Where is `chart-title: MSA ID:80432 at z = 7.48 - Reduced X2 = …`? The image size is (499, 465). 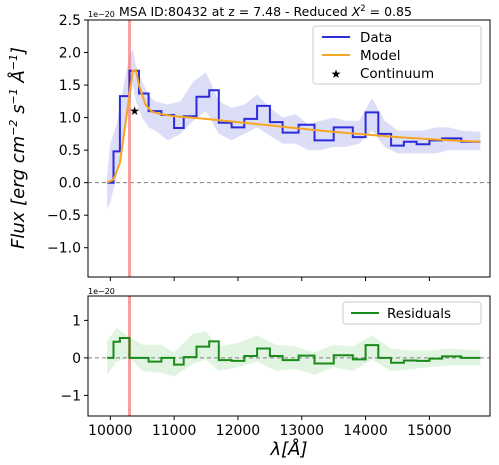 chart-title: MSA ID:80432 at z = 7.48 - Reduced X2 = … is located at coordinates (265, 11).